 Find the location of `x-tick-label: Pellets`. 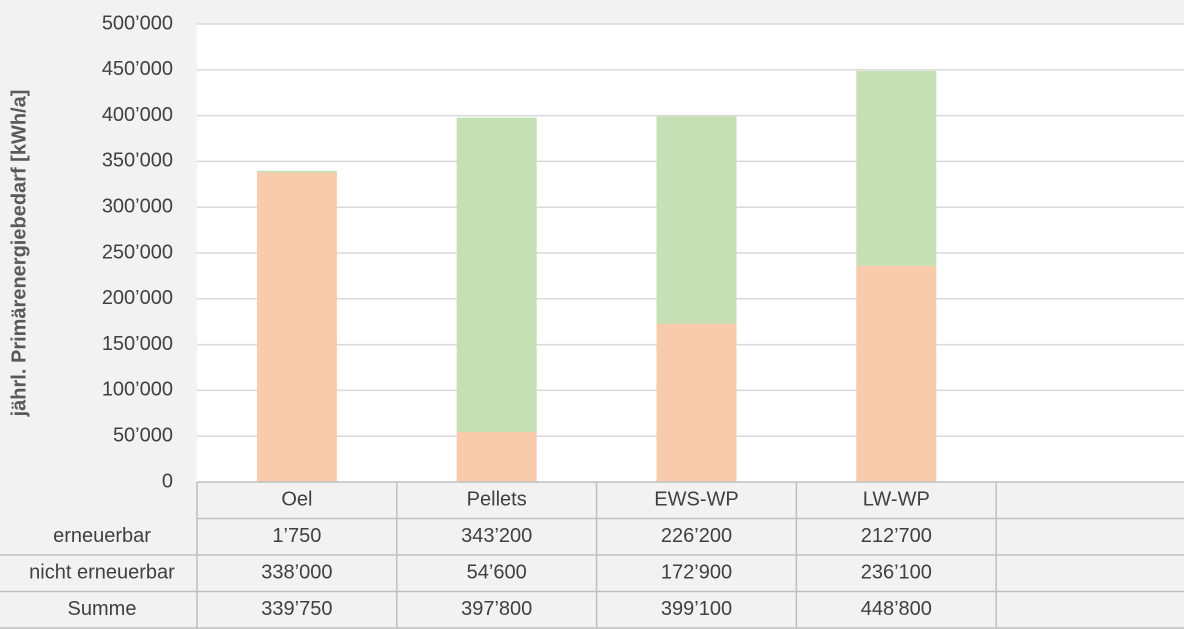

x-tick-label: Pellets is located at coordinates (497, 500).